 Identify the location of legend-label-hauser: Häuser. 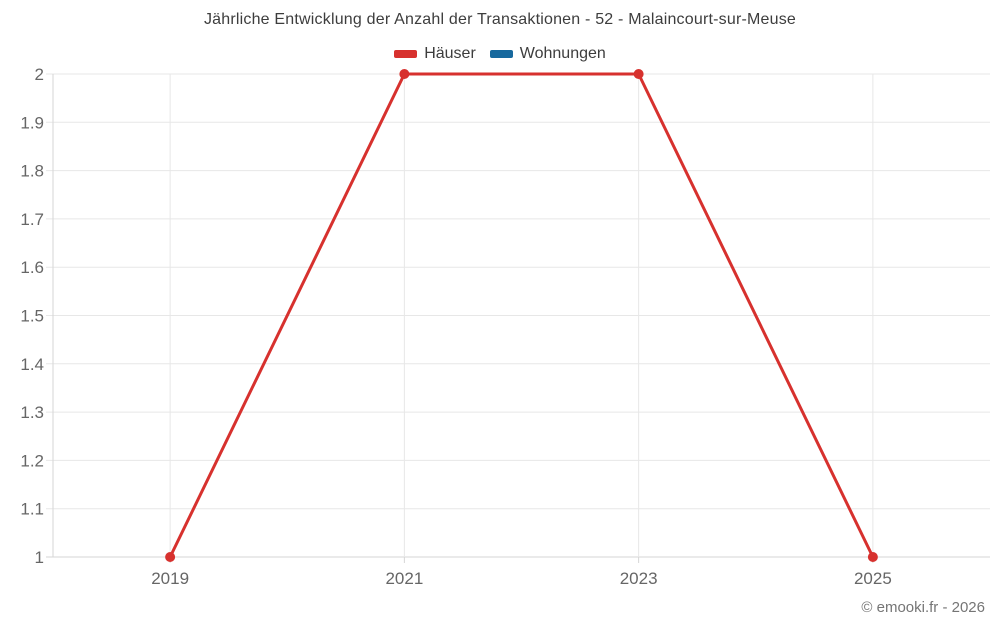
(450, 53).